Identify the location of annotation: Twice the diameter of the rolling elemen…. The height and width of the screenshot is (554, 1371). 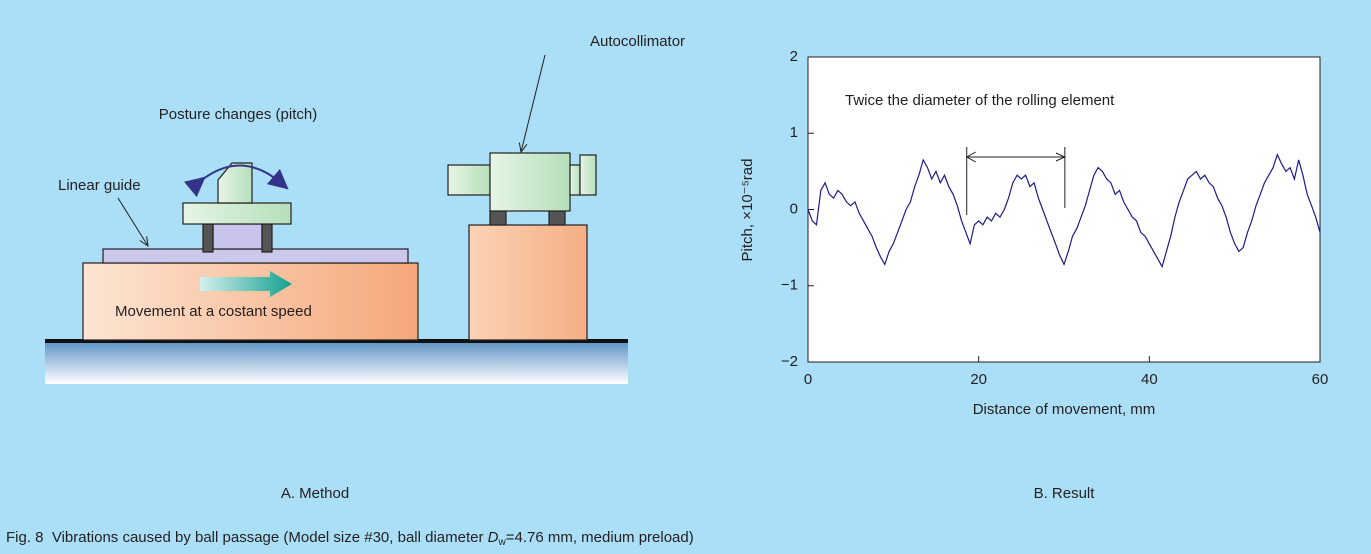
(980, 100).